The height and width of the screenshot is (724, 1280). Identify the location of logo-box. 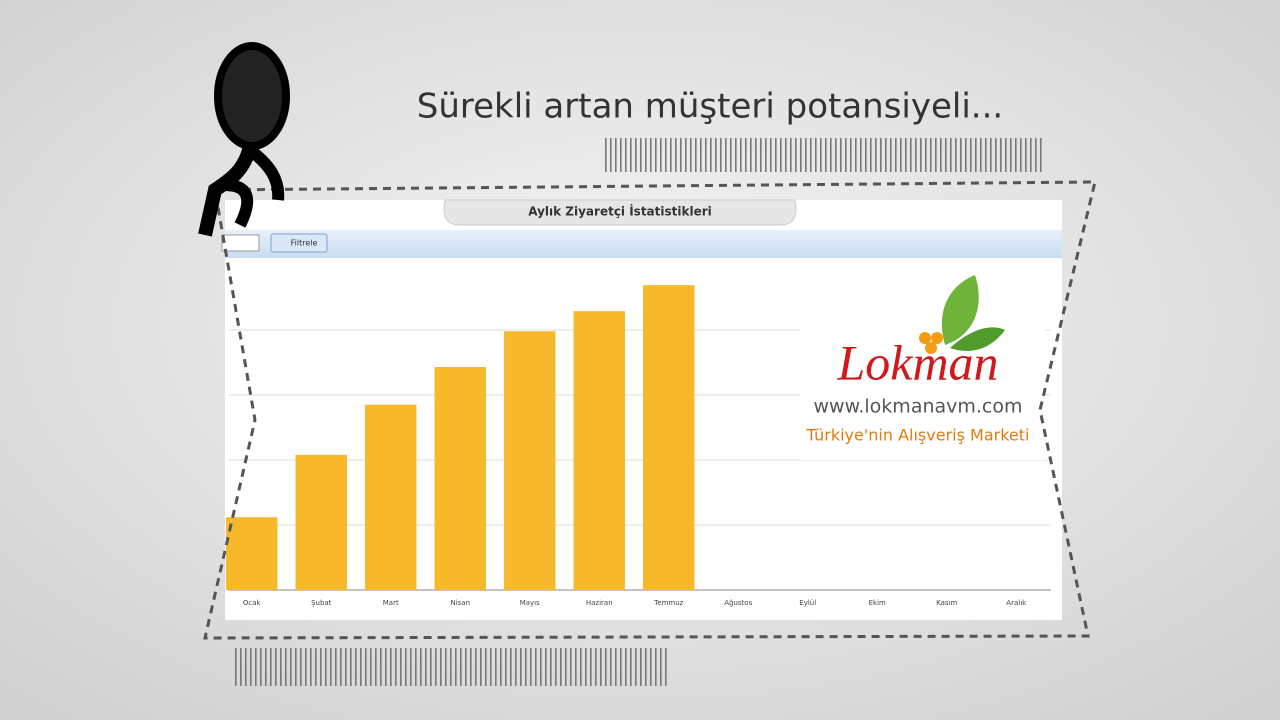
(922, 362).